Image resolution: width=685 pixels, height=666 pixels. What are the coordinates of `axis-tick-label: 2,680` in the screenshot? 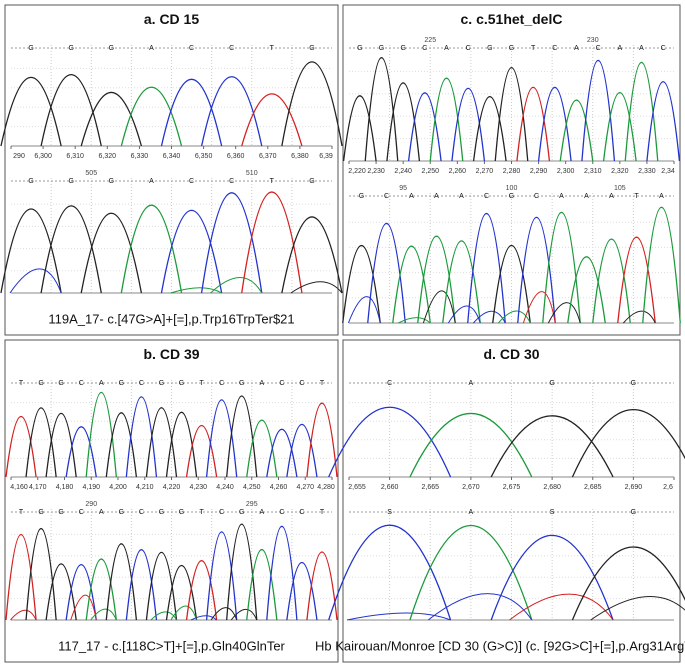 It's located at (552, 487).